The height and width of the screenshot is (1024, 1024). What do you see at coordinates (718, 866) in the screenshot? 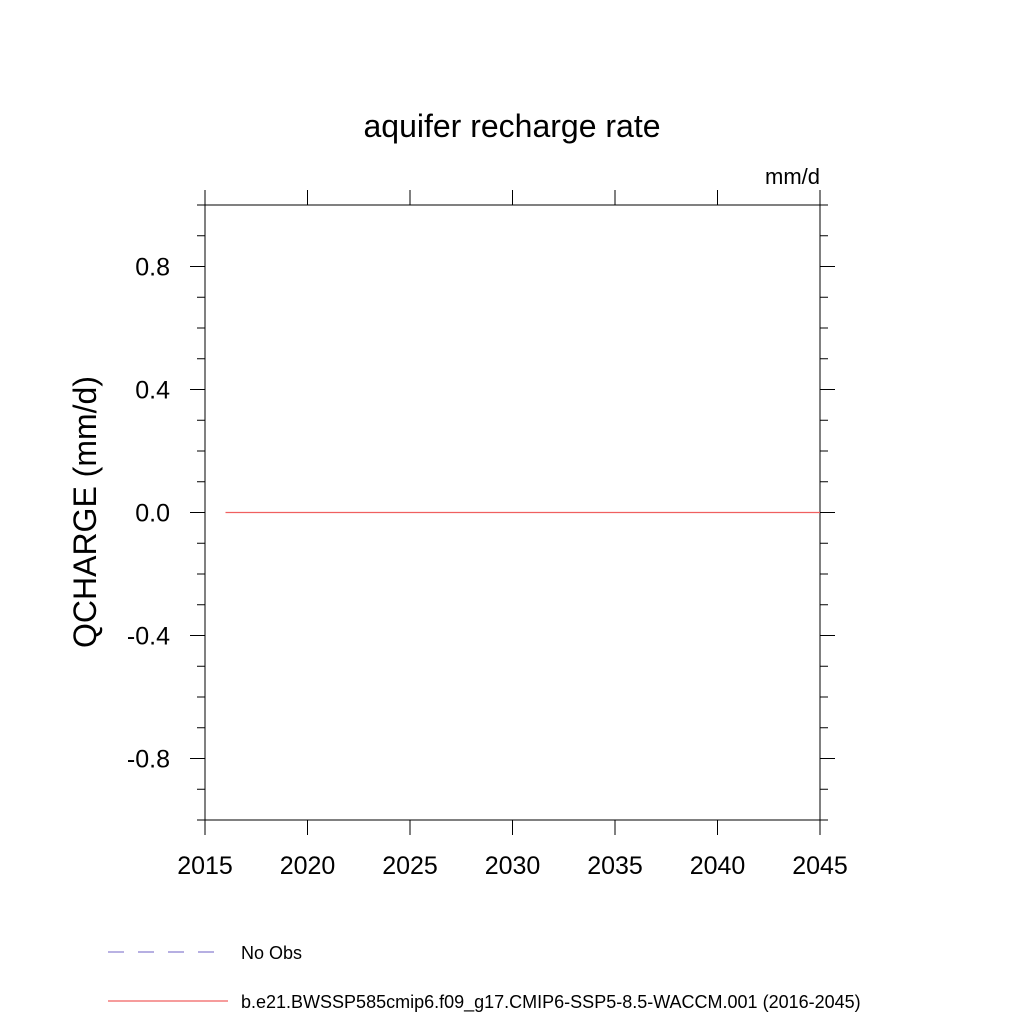
I see `x-tick-label: 2040` at bounding box center [718, 866].